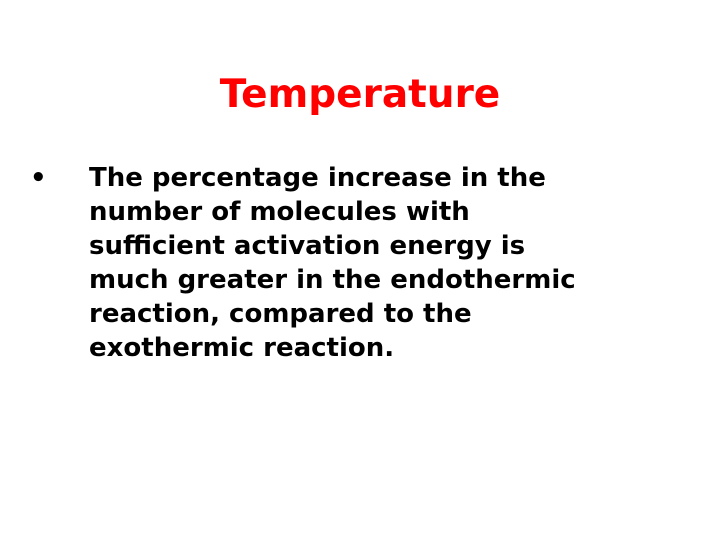 Image resolution: width=720 pixels, height=540 pixels. Describe the element at coordinates (280, 314) in the screenshot. I see `bullet-line: reaction, compared to the` at that location.